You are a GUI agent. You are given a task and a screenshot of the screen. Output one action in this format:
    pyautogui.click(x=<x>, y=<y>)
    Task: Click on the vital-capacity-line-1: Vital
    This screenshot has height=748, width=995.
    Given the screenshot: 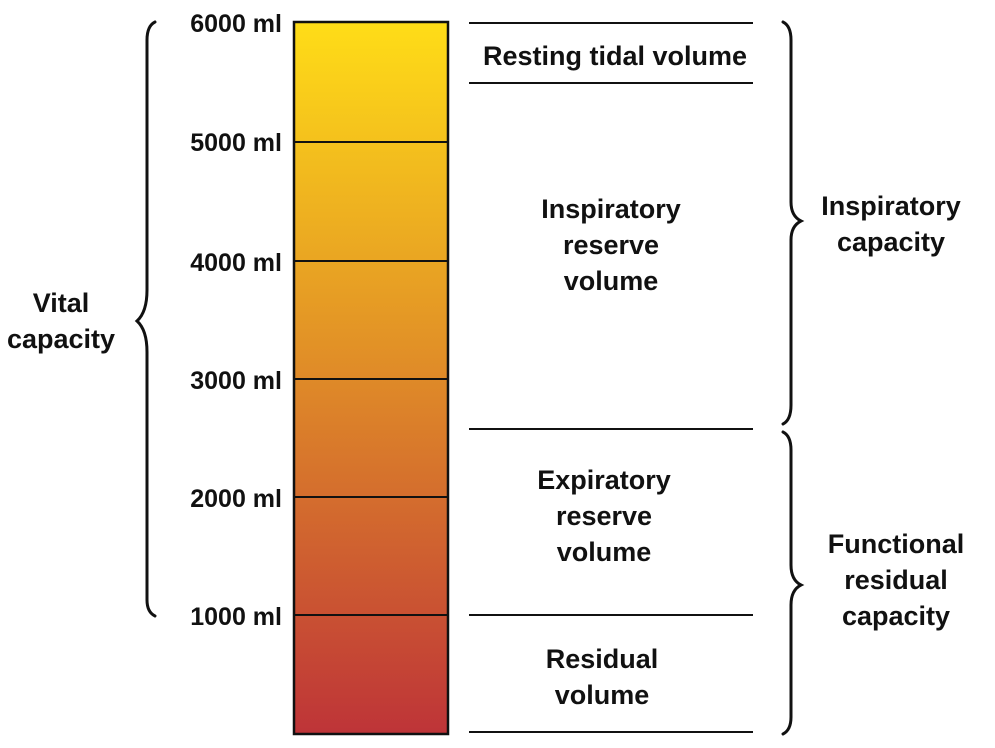 What is the action you would take?
    pyautogui.click(x=61, y=303)
    